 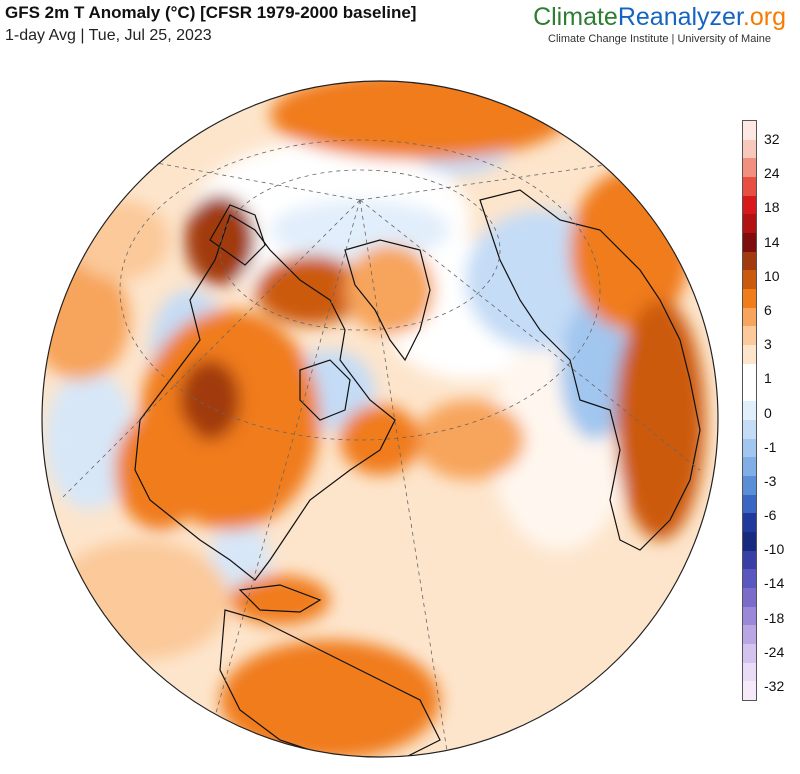 What do you see at coordinates (595, 370) in the screenshot?
I see `eastern-europe-cool-region` at bounding box center [595, 370].